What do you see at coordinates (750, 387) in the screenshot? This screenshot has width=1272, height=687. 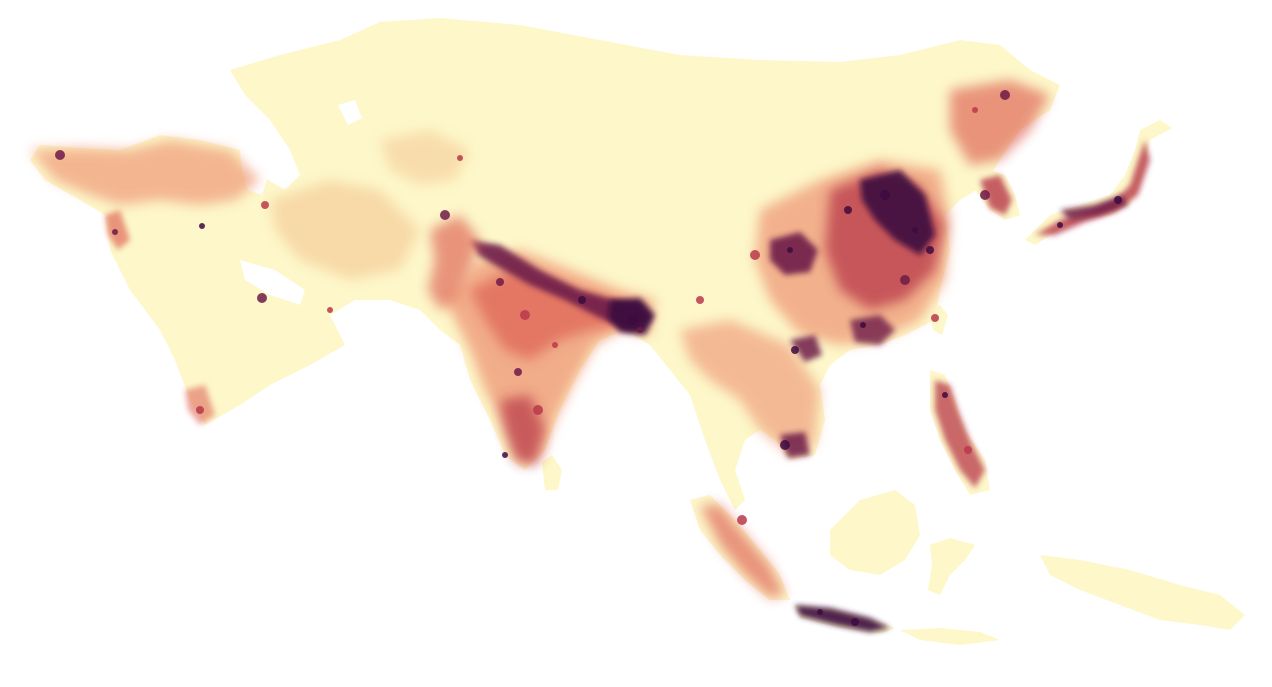 I see `density-indochina` at bounding box center [750, 387].